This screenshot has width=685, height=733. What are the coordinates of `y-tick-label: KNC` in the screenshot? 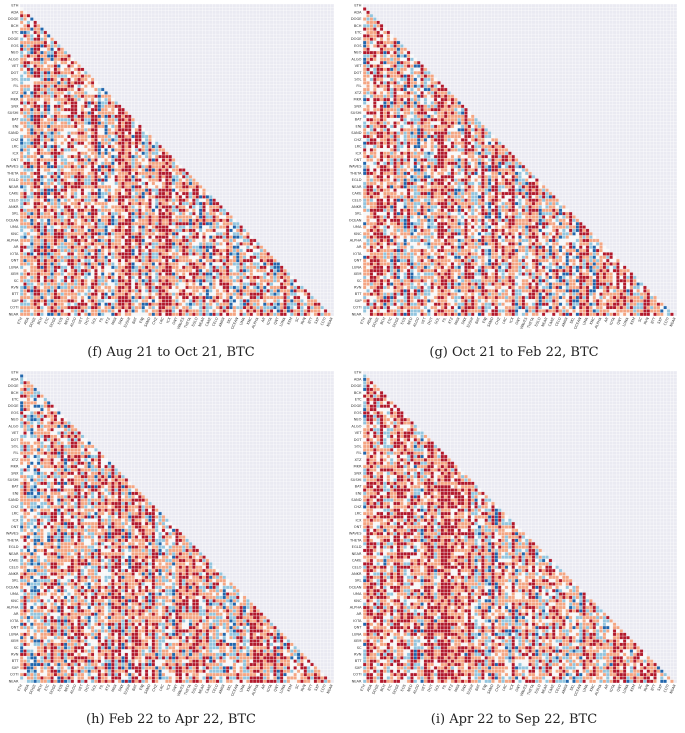 It's located at (15, 234).